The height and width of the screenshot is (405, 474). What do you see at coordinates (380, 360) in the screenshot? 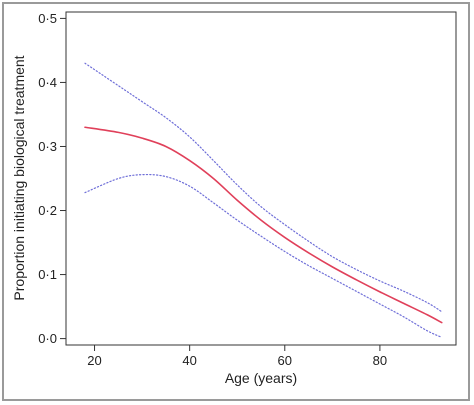
I see `x-tick-label: 80` at bounding box center [380, 360].